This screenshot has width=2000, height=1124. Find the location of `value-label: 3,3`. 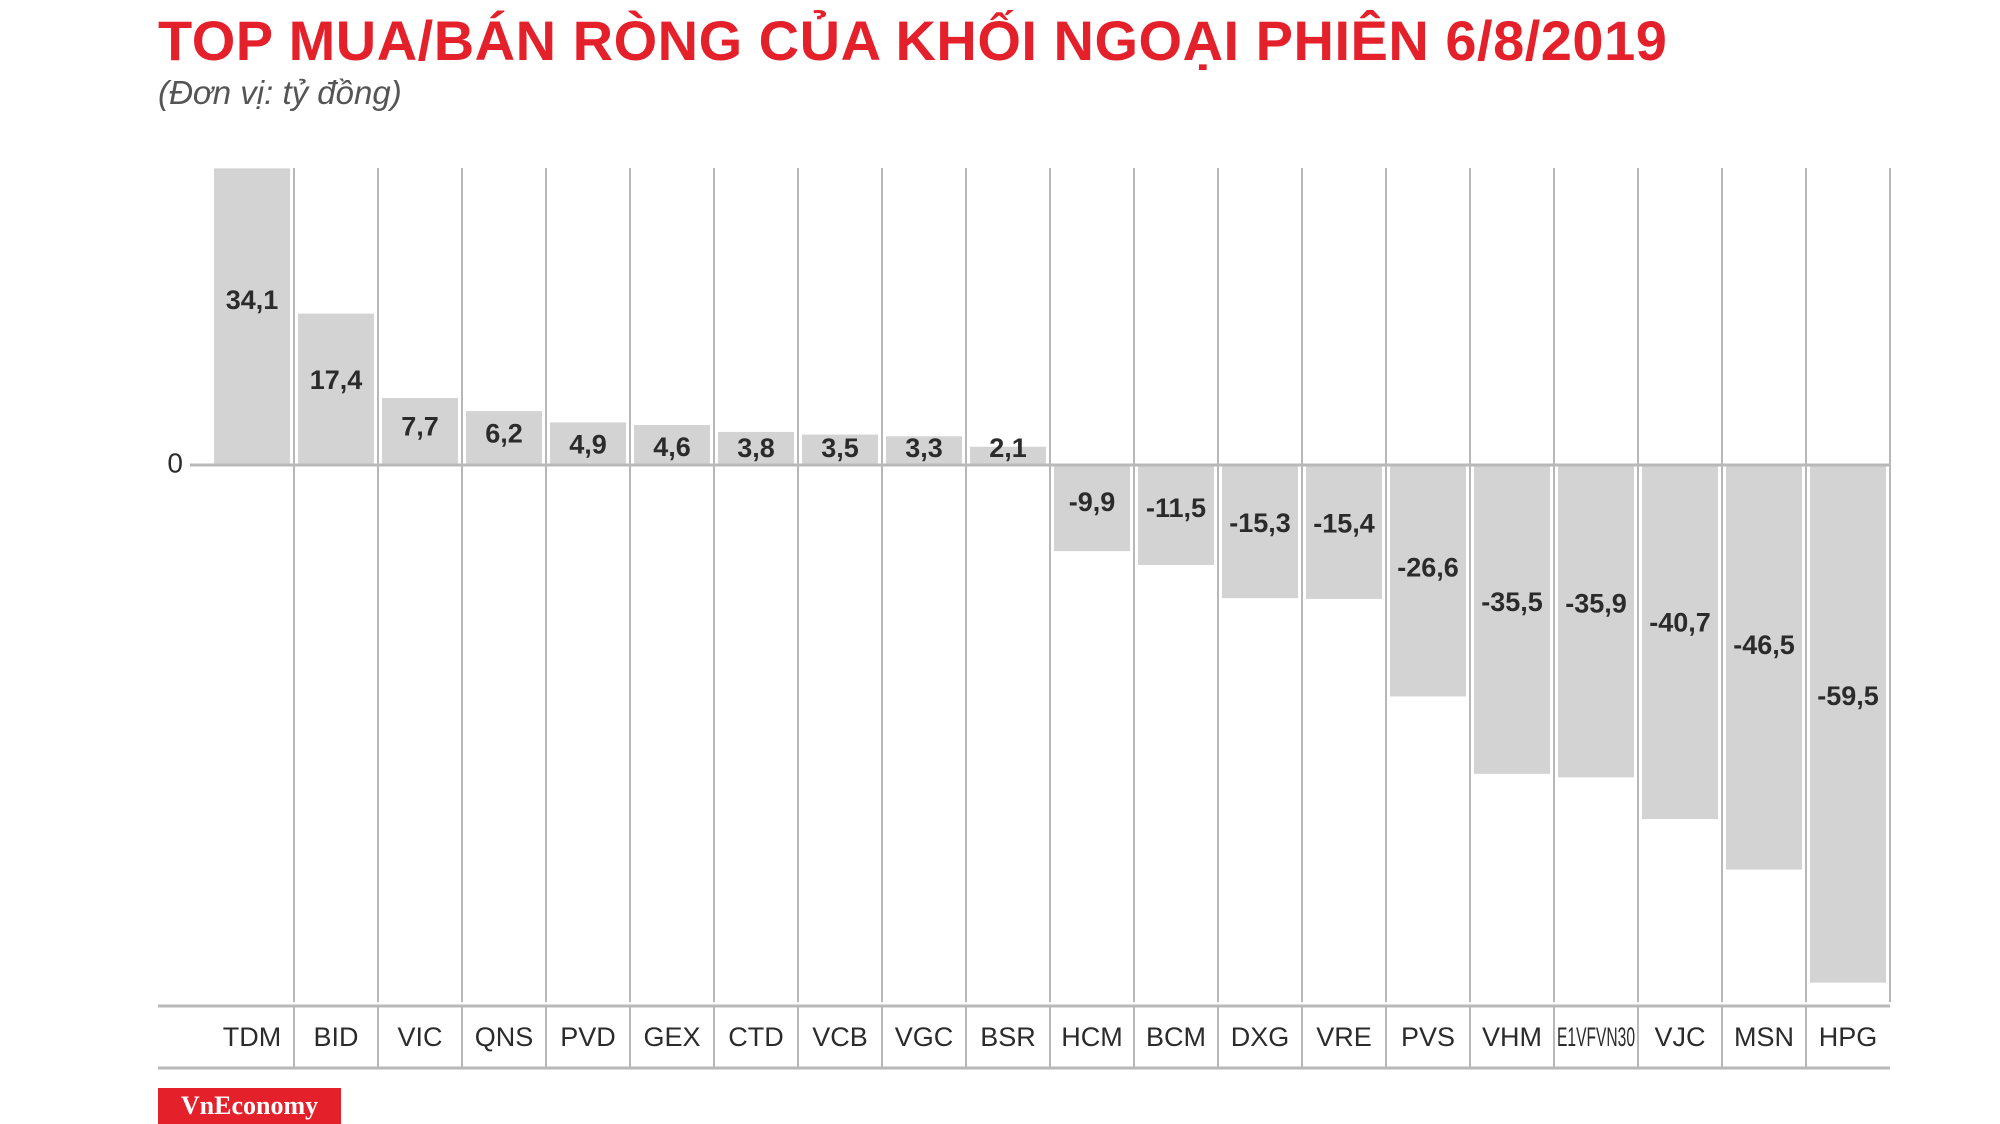

value-label: 3,3 is located at coordinates (924, 448).